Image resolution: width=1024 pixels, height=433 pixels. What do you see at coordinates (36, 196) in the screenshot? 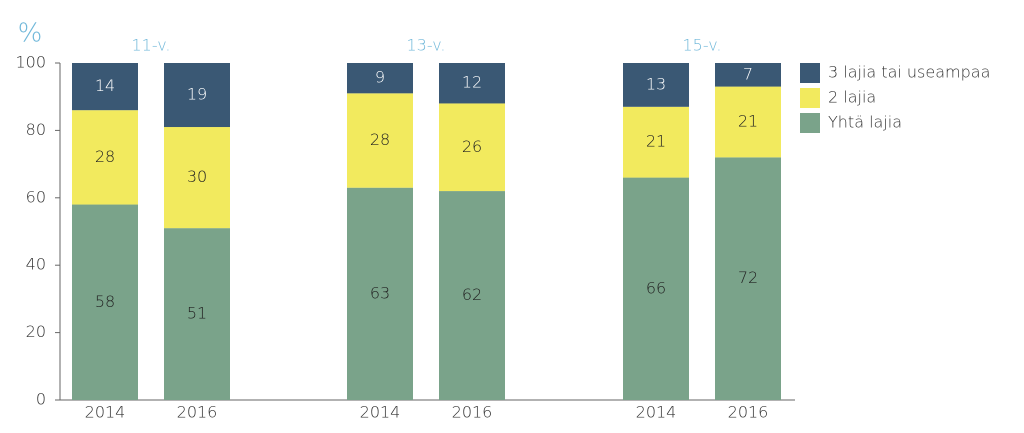
I see `y-tick-label: 60` at bounding box center [36, 196].